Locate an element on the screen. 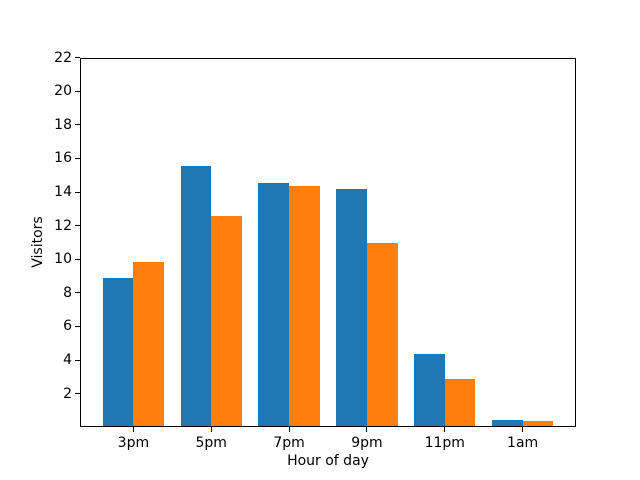 The width and height of the screenshot is (640, 480). x-tick-label: 3pm is located at coordinates (133, 443).